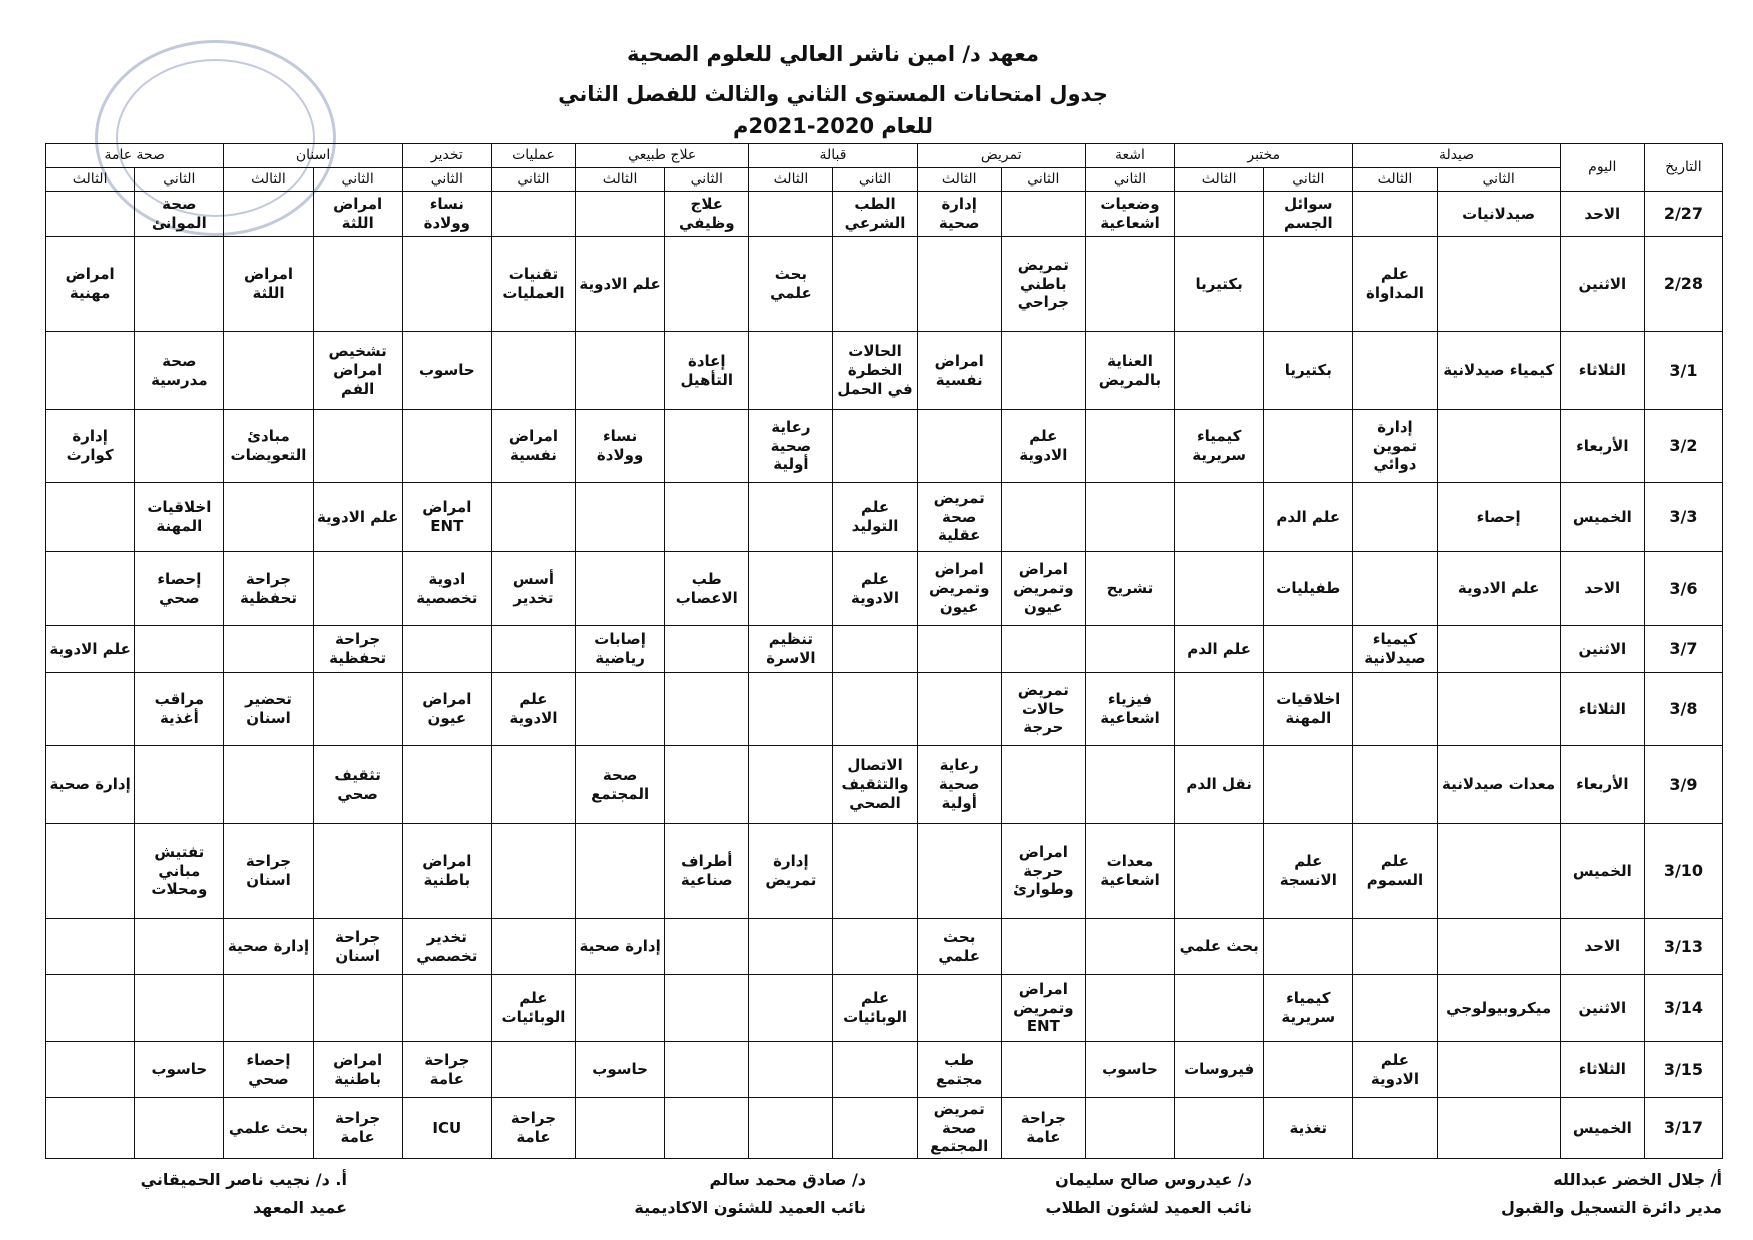 The width and height of the screenshot is (1753, 1240). Describe the element at coordinates (1395, 446) in the screenshot. I see `exam-cell: إدارة تموين دوائي` at that location.